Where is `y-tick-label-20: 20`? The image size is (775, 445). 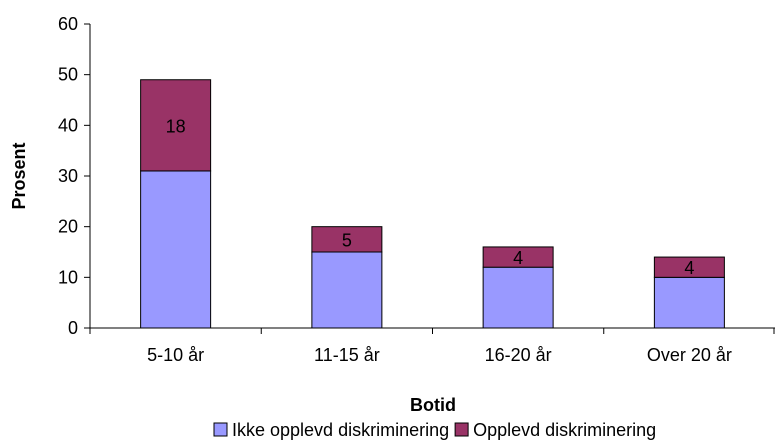
y-tick-label-20: 20 is located at coordinates (68, 227).